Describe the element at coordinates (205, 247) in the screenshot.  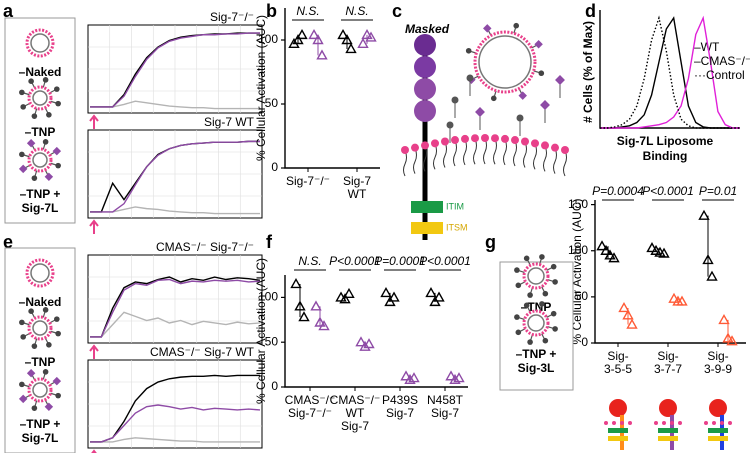
I see `trace-title: CMAS⁻/⁻ Sig-7⁻/⁻` at that location.